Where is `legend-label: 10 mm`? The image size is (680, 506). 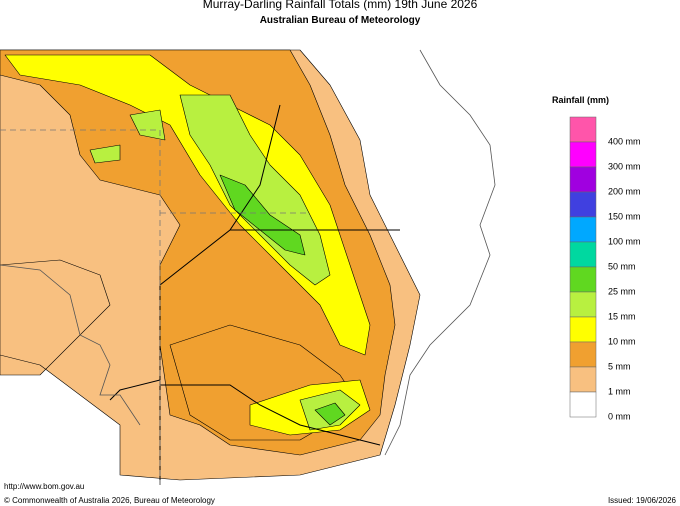
legend-label: 10 mm is located at coordinates (622, 341).